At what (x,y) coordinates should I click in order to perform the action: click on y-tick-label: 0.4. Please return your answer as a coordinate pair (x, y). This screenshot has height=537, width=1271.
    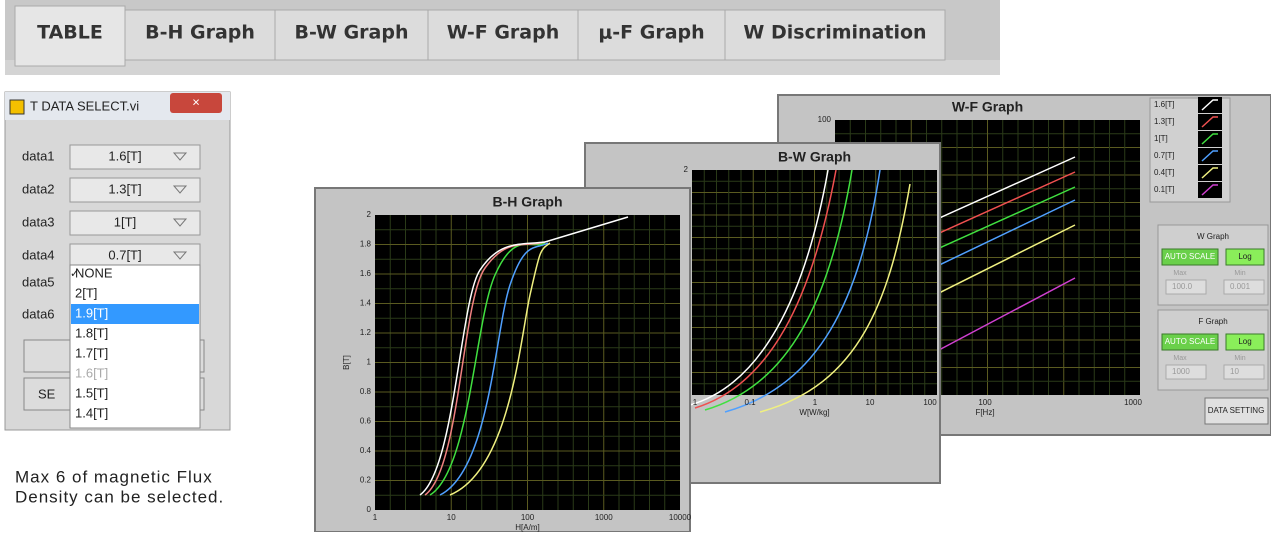
    Looking at the image, I should click on (366, 450).